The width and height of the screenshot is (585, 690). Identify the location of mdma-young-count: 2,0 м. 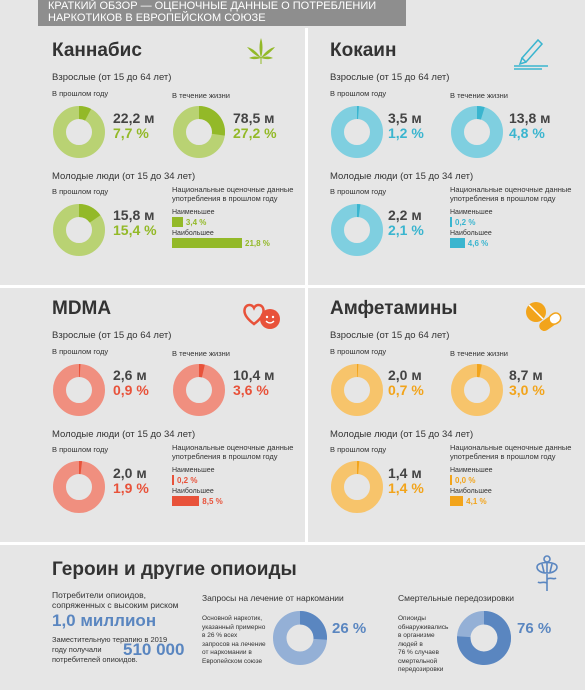
(130, 473).